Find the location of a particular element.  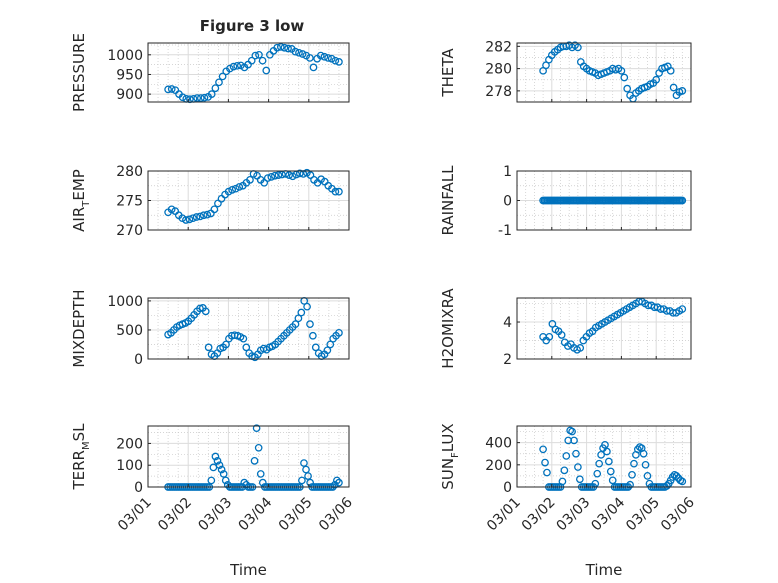

y-axis-label: H2OMIXRA is located at coordinates (448, 328).